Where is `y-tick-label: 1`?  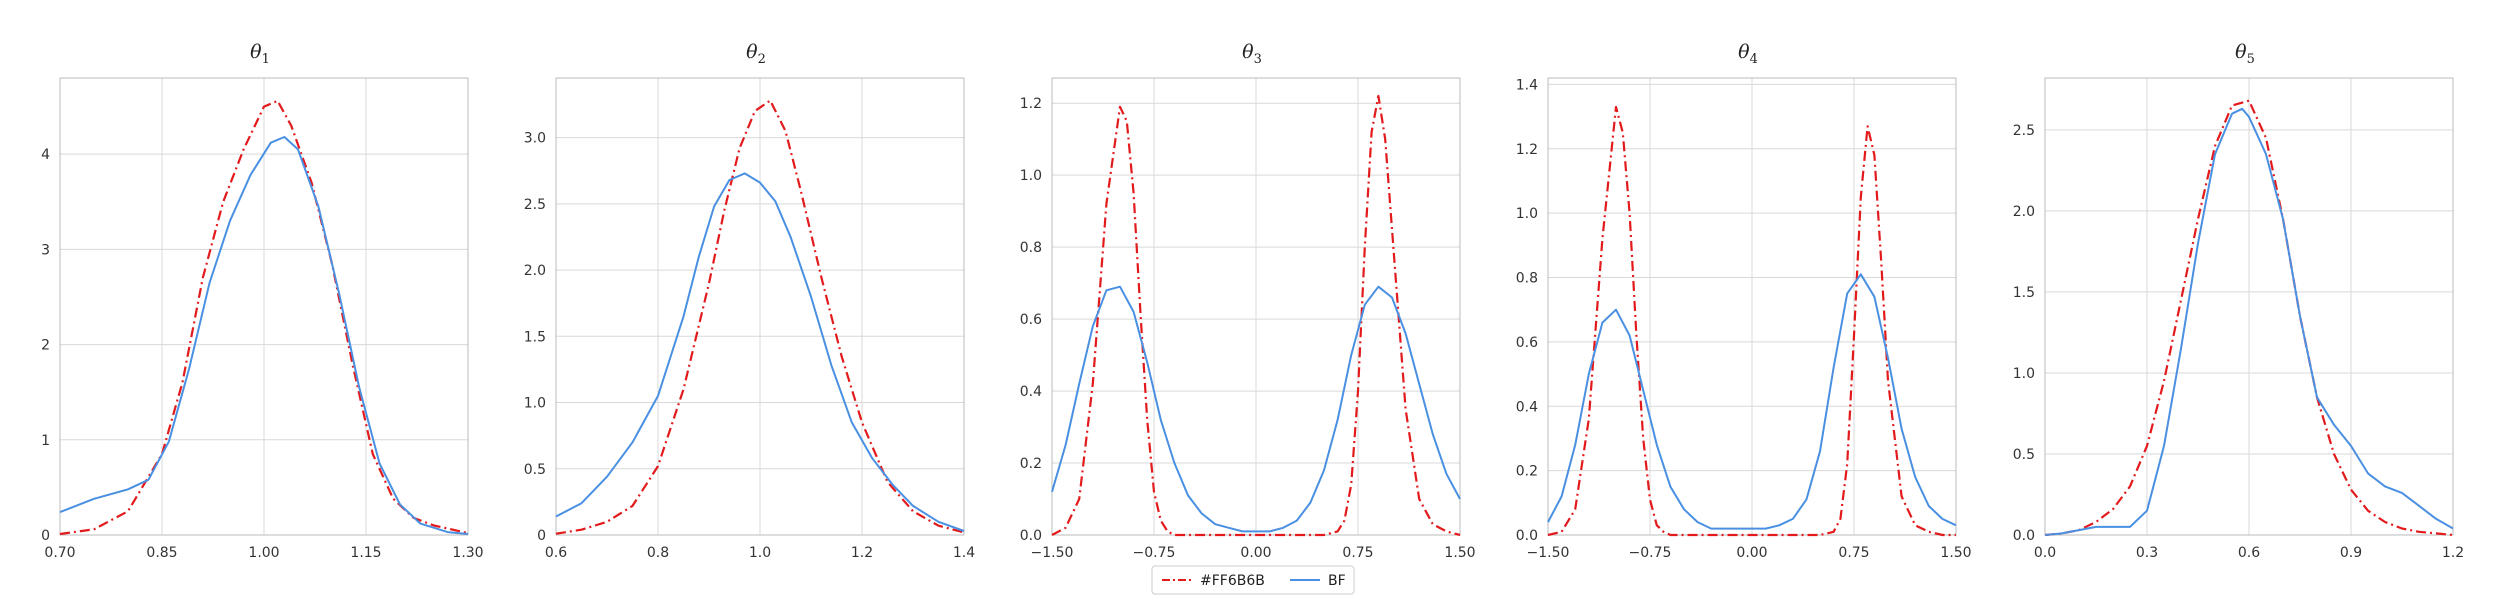
y-tick-label: 1 is located at coordinates (45, 441).